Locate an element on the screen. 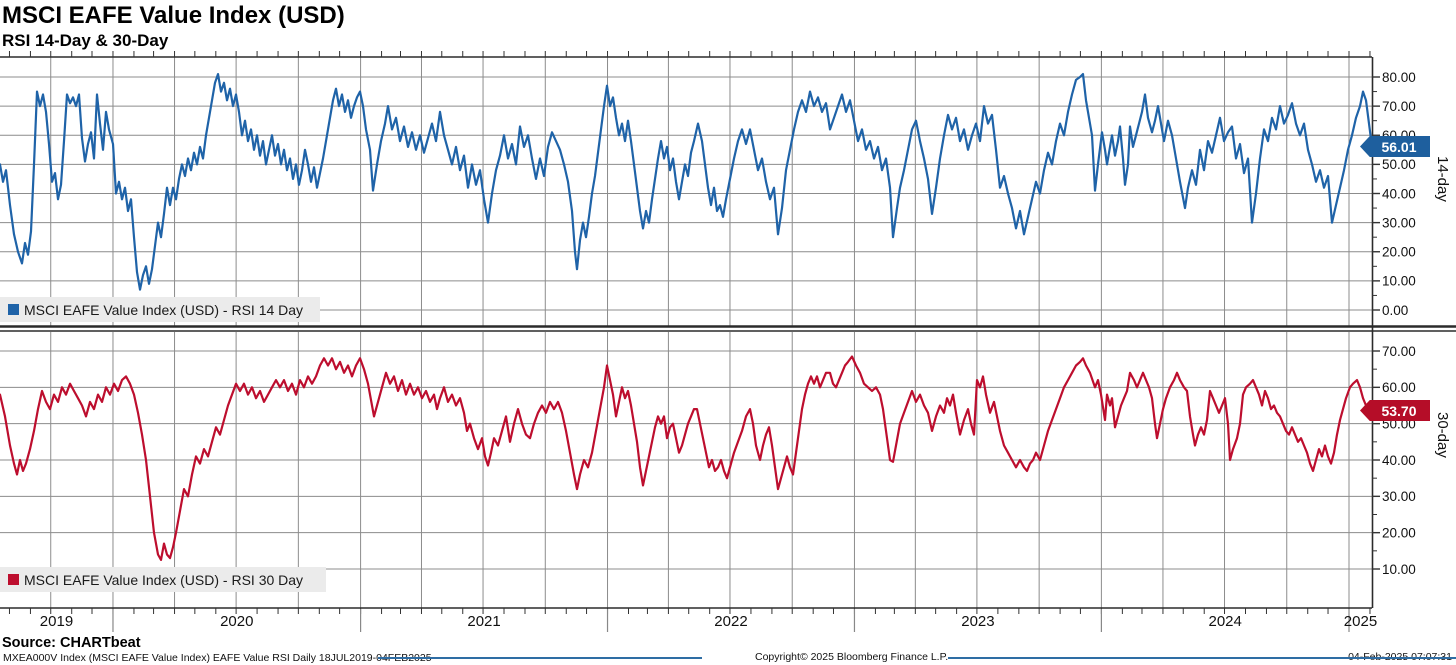  legend-rsi-14: MSCI EAFE Value Index (USD) - RSI 14 Day is located at coordinates (160, 309).